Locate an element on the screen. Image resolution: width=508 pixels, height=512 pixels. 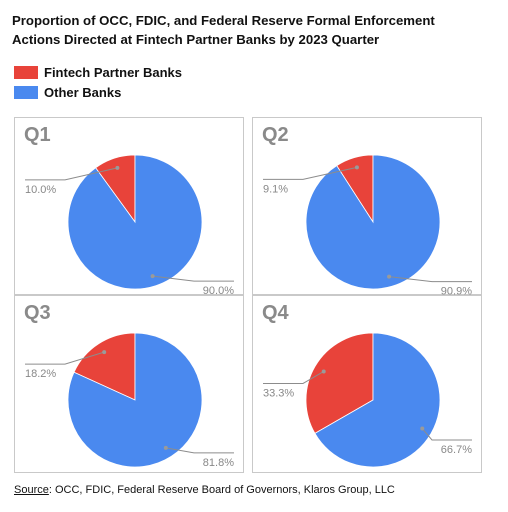
legend-item-fintech: Fintech Partner Banks is located at coordinates (98, 72).